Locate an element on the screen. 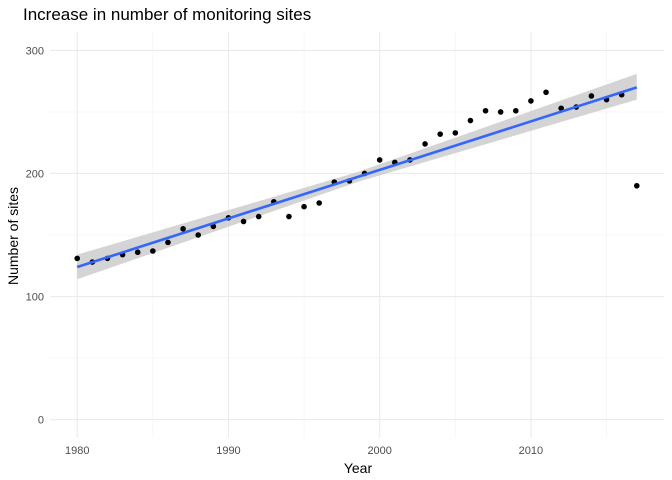 The width and height of the screenshot is (672, 480). x-tick-label: 1990 is located at coordinates (228, 451).